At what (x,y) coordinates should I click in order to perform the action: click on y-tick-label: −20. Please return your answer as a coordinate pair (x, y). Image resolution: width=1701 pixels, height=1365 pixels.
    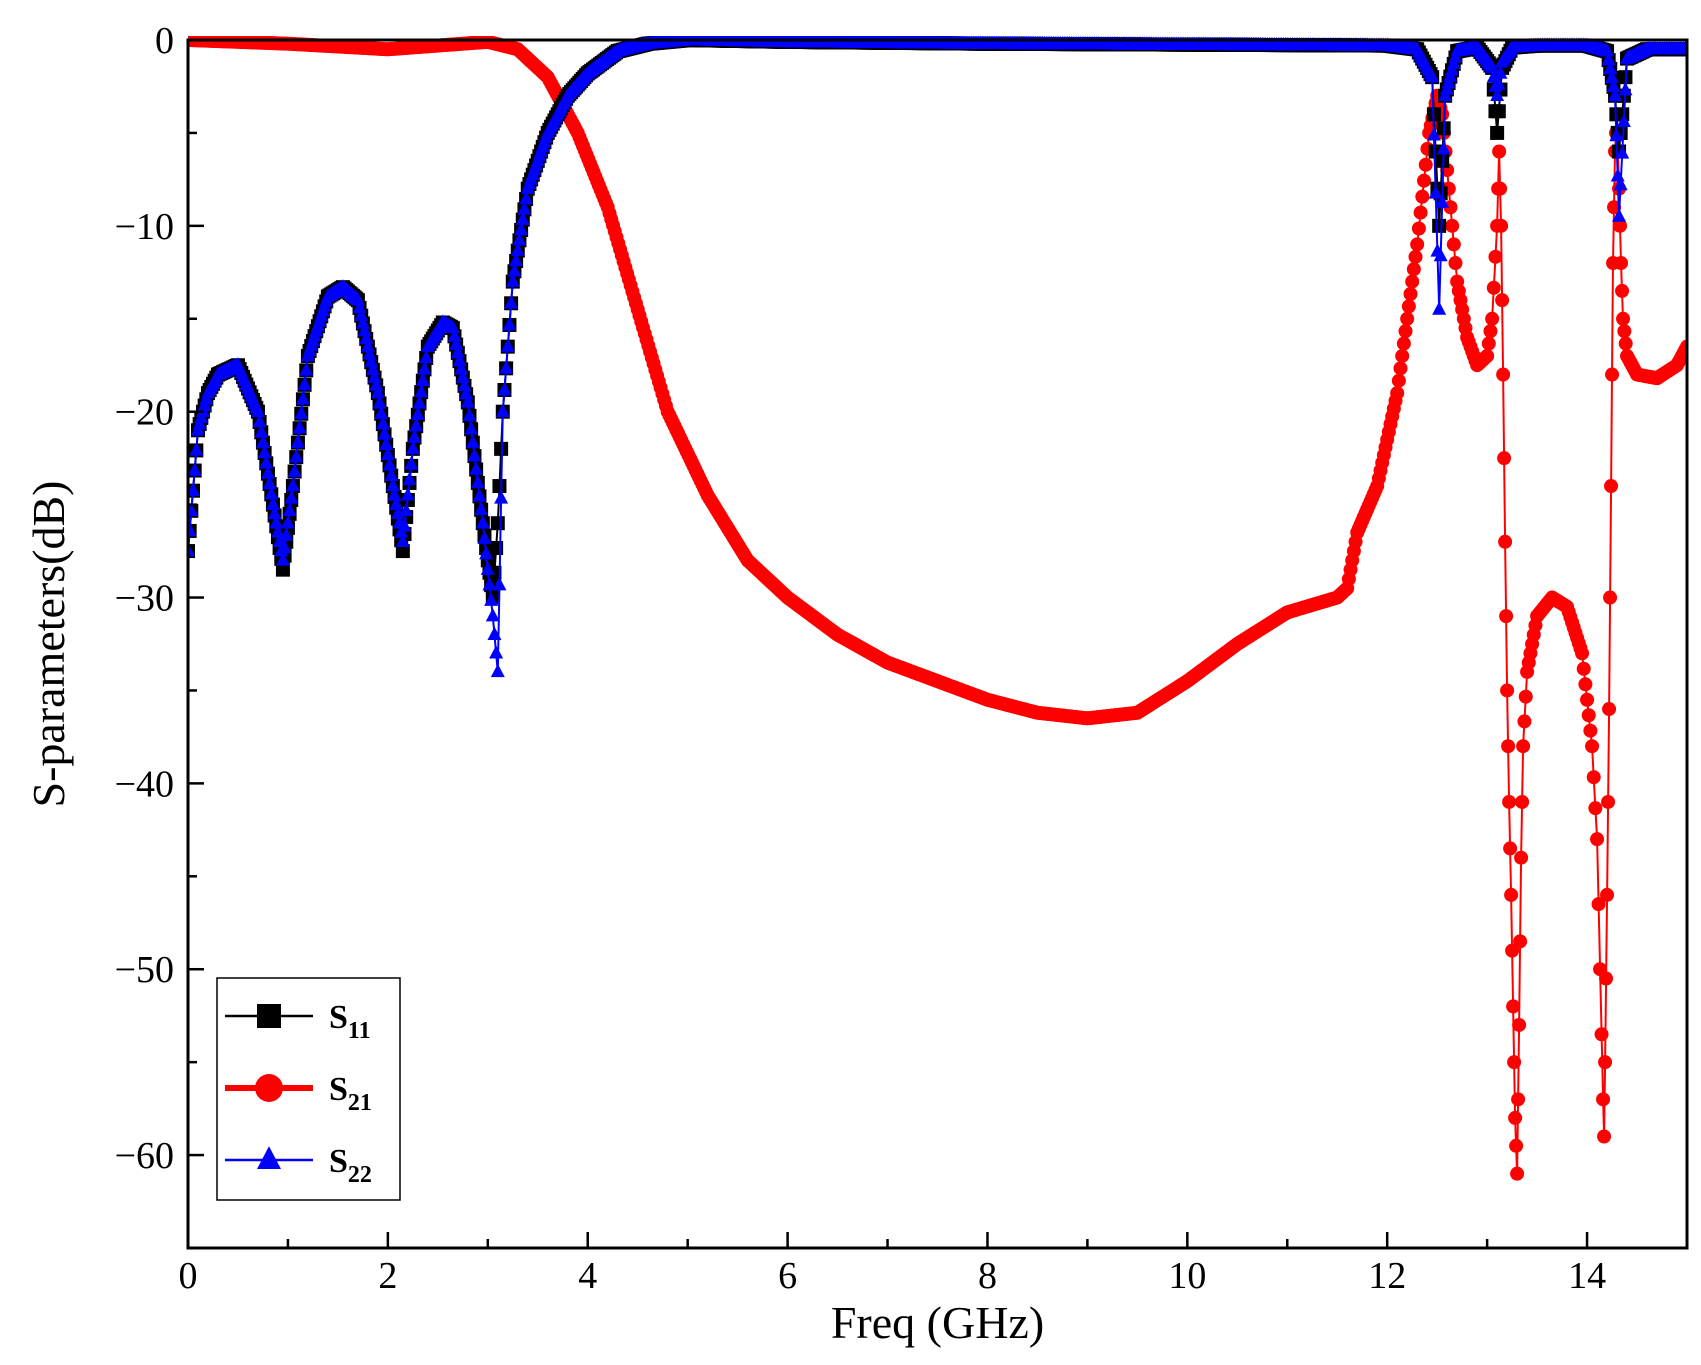
    Looking at the image, I should click on (144, 413).